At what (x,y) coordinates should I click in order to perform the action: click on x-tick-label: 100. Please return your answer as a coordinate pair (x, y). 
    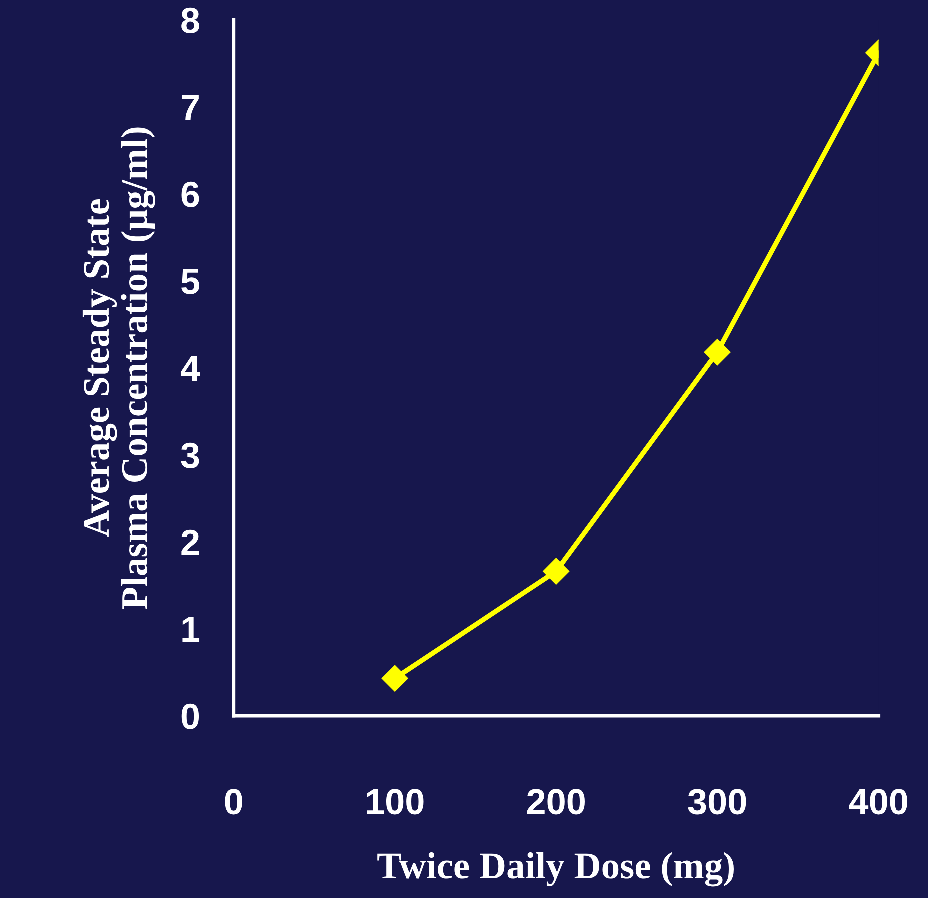
    Looking at the image, I should click on (395, 802).